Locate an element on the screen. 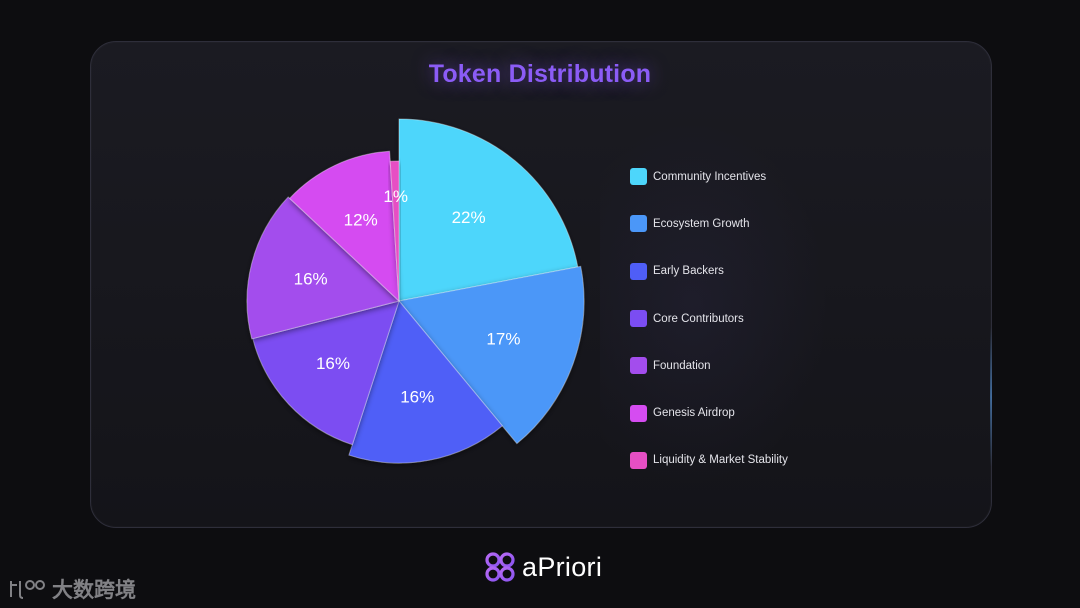 The width and height of the screenshot is (1080, 608). pie-slice-core-contributors is located at coordinates (326, 373).